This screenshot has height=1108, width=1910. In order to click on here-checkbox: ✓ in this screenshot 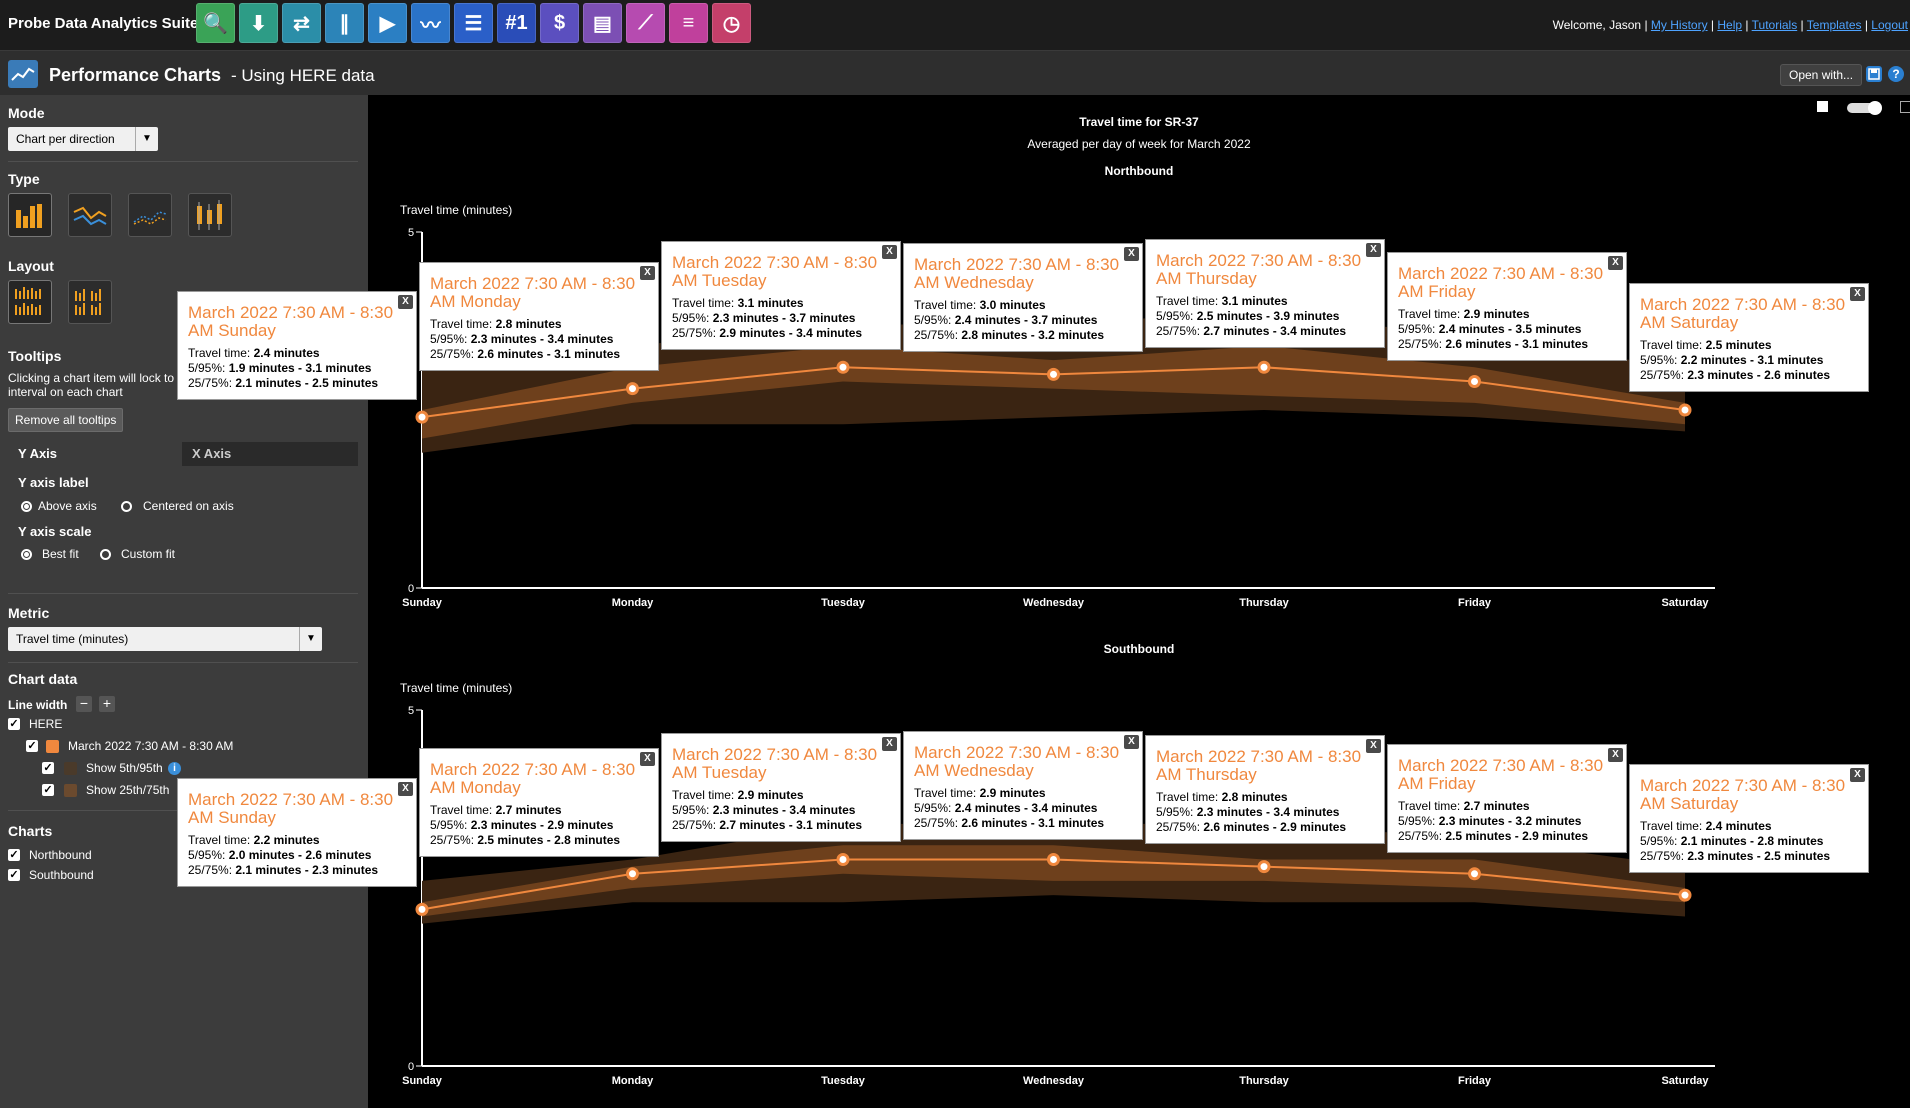, I will do `click(14, 724)`.